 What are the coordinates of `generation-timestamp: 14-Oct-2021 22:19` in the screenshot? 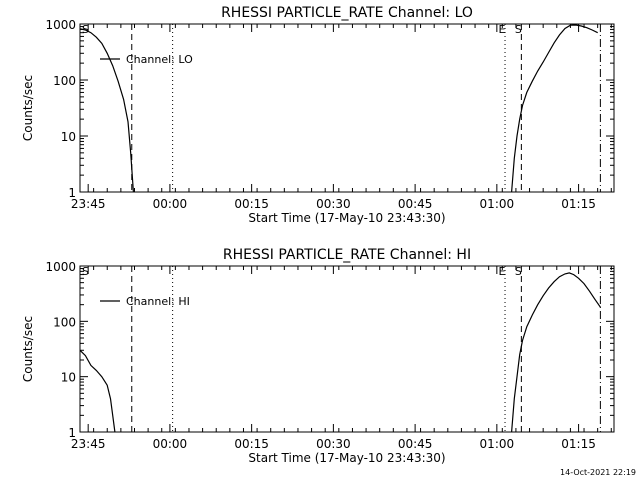 It's located at (598, 472).